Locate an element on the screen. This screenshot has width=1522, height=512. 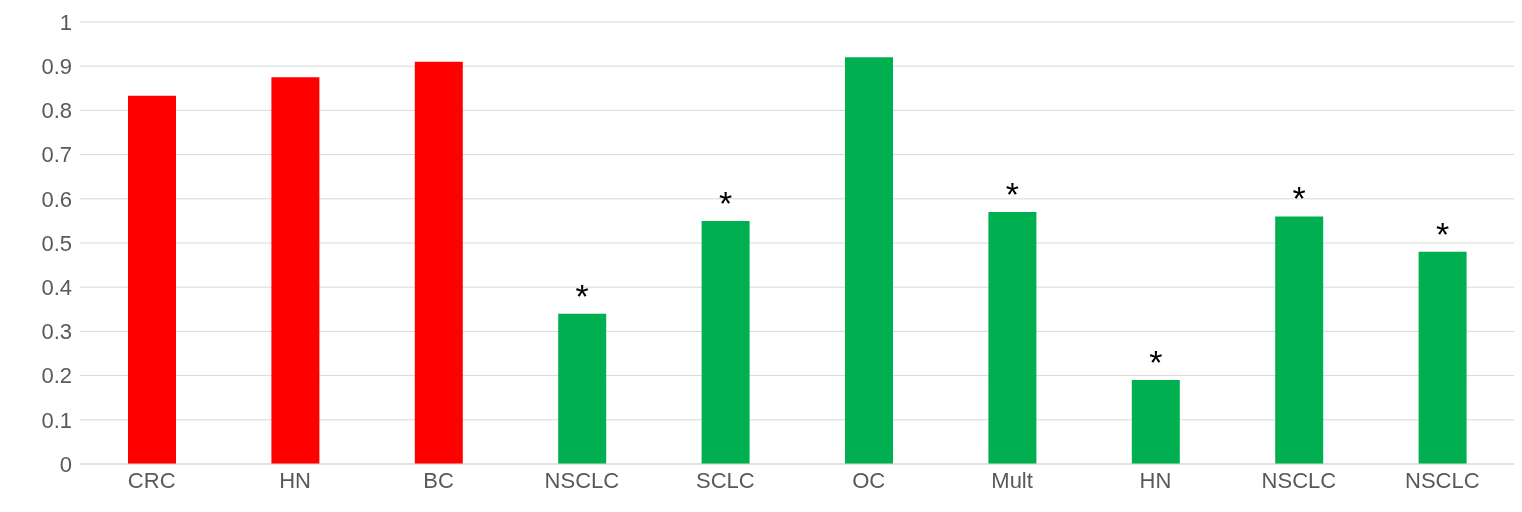
y-tick-label: 0.5 is located at coordinates (56, 243).